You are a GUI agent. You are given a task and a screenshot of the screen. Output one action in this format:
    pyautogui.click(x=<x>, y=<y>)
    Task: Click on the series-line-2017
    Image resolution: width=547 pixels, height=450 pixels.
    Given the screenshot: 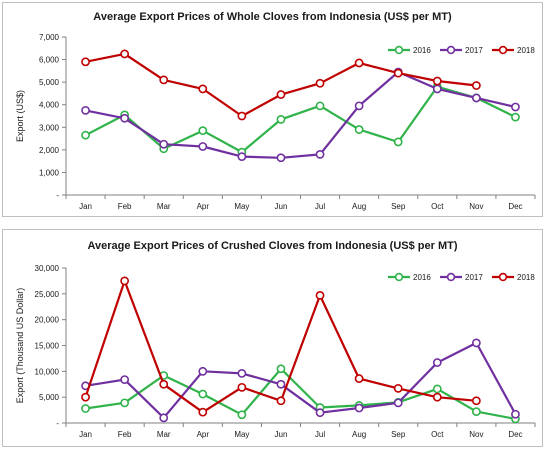 What is the action you would take?
    pyautogui.click(x=301, y=380)
    